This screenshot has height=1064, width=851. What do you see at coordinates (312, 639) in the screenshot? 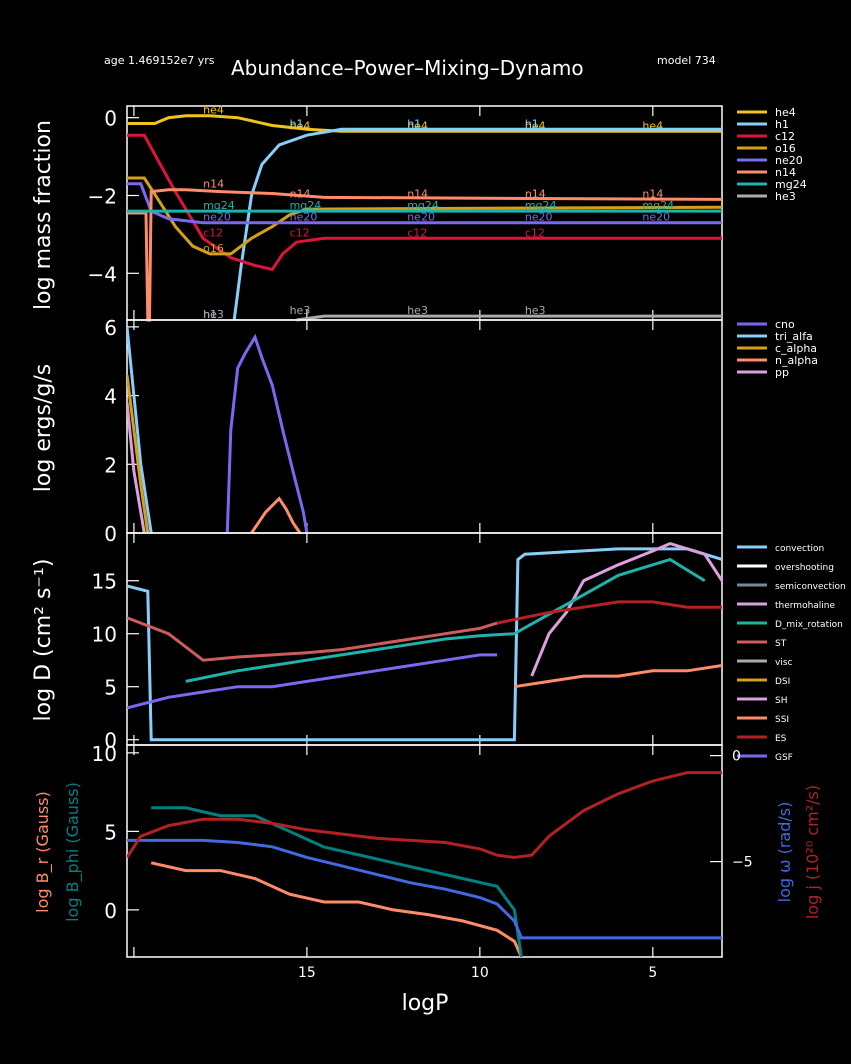
I see `series-line-ST` at bounding box center [312, 639].